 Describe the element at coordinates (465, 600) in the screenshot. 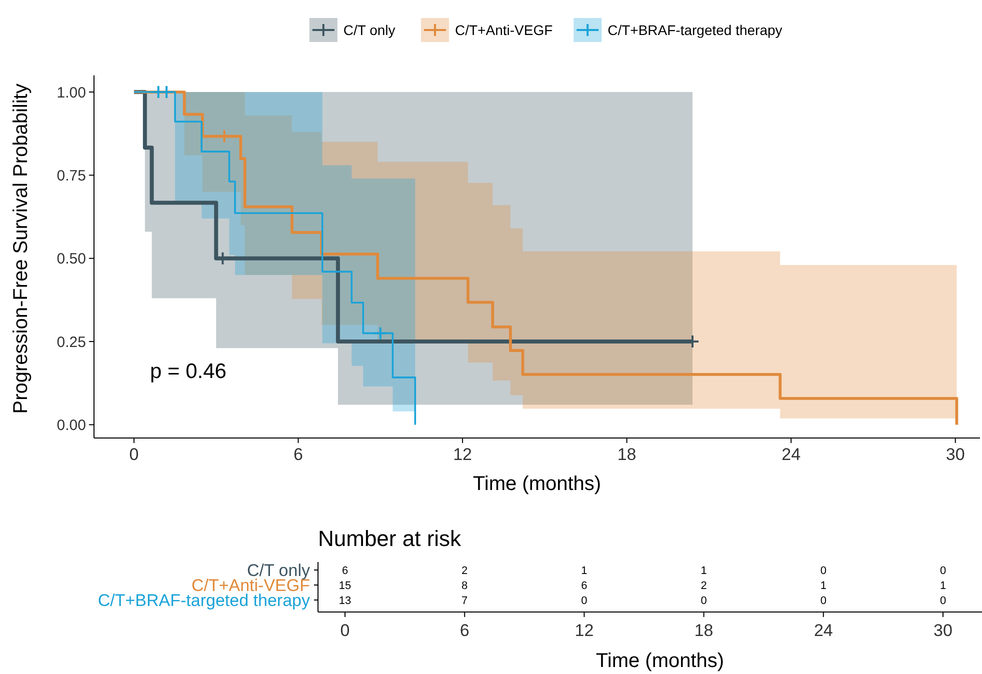

I see `data-label: 7` at that location.